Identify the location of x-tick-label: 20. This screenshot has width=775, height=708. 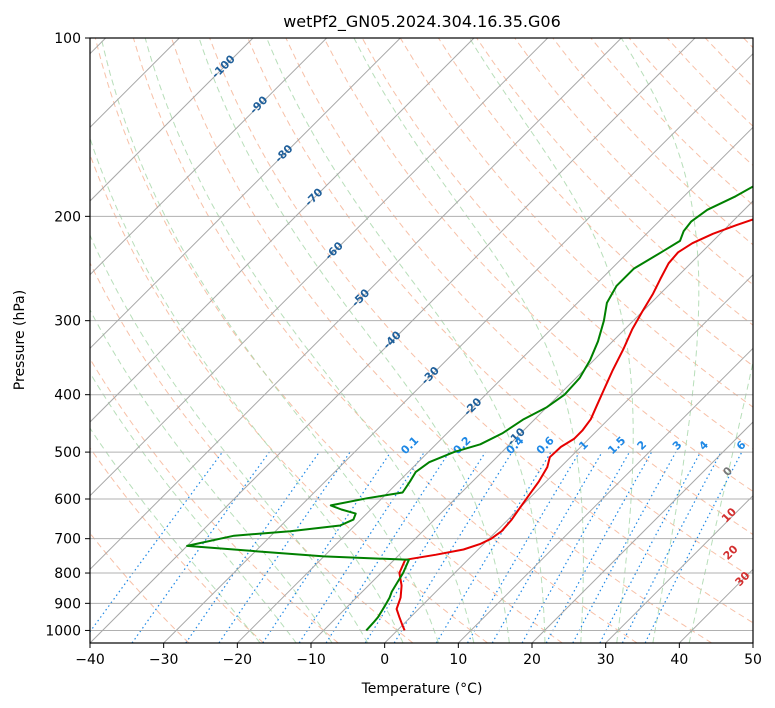
(532, 660).